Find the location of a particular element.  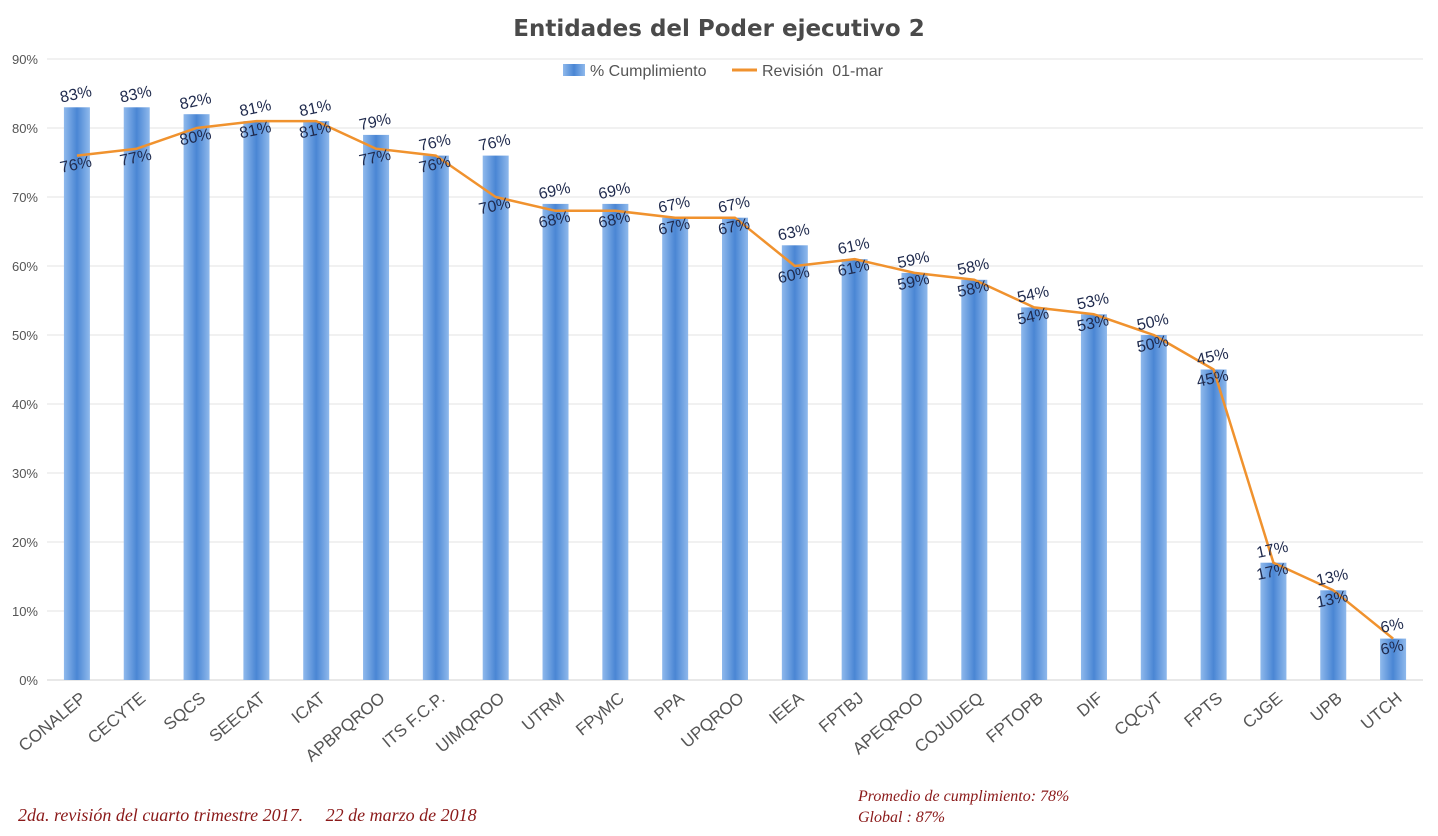

bar-value-label: 58% is located at coordinates (973, 267).